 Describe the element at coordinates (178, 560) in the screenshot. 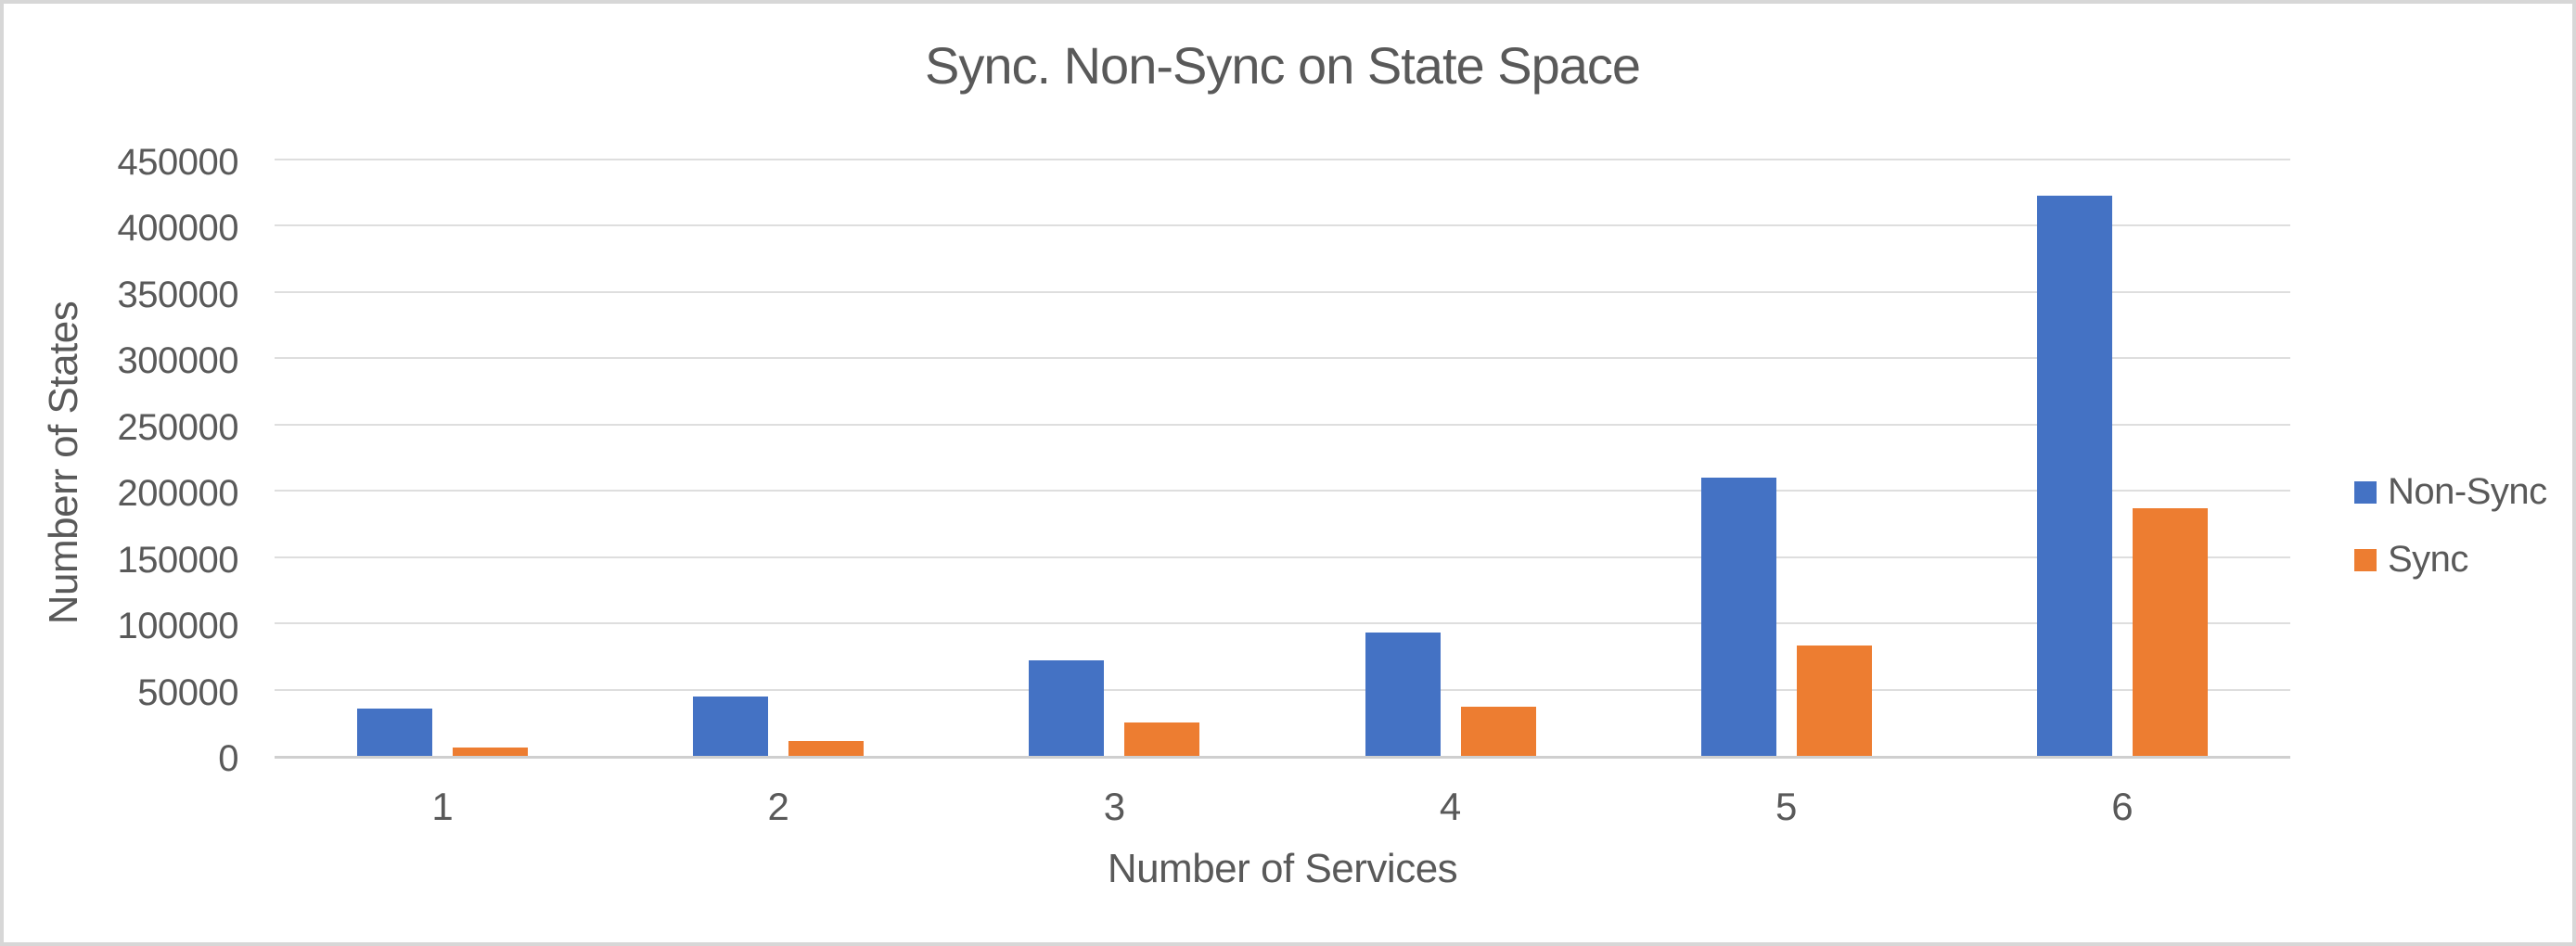

I see `y-tick-label-150000: 150000` at that location.